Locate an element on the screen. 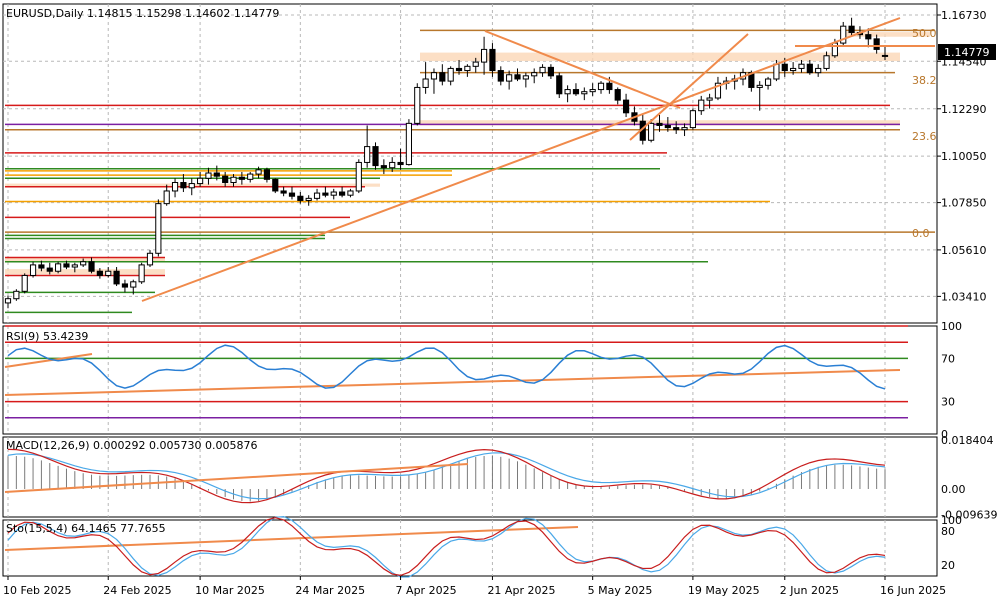 Image resolution: width=1000 pixels, height=600 pixels. x-tick-label: 2 Jun 2025 is located at coordinates (809, 590).